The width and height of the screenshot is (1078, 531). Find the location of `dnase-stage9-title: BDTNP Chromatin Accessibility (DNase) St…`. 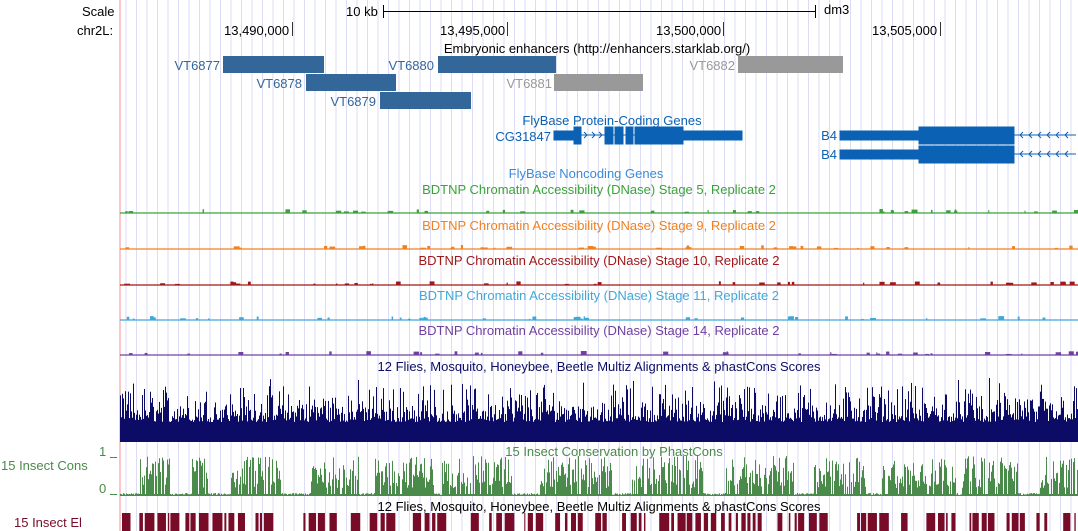

dnase-stage9-title: BDTNP Chromatin Accessibility (DNase) St… is located at coordinates (599, 225).